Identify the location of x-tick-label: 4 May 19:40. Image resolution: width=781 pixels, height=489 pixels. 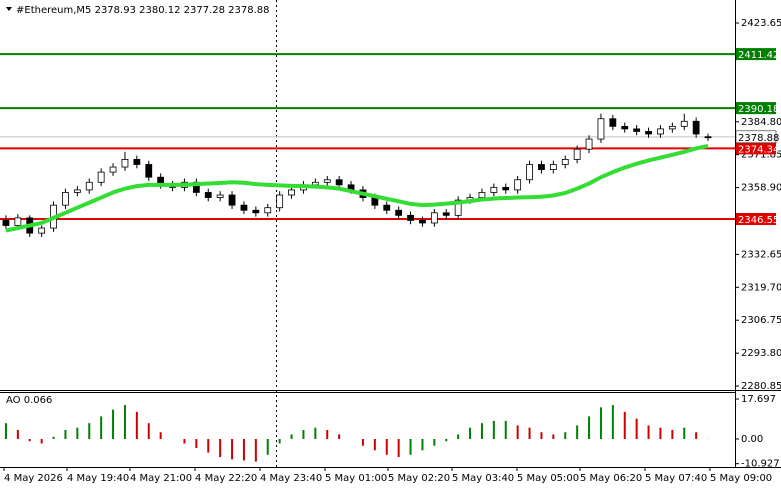
(98, 478).